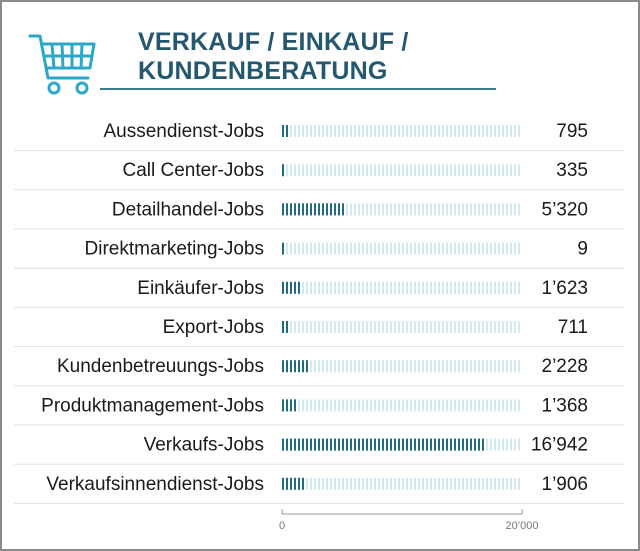 This screenshot has height=551, width=640. What do you see at coordinates (565, 209) in the screenshot?
I see `value-label: 5’320` at bounding box center [565, 209].